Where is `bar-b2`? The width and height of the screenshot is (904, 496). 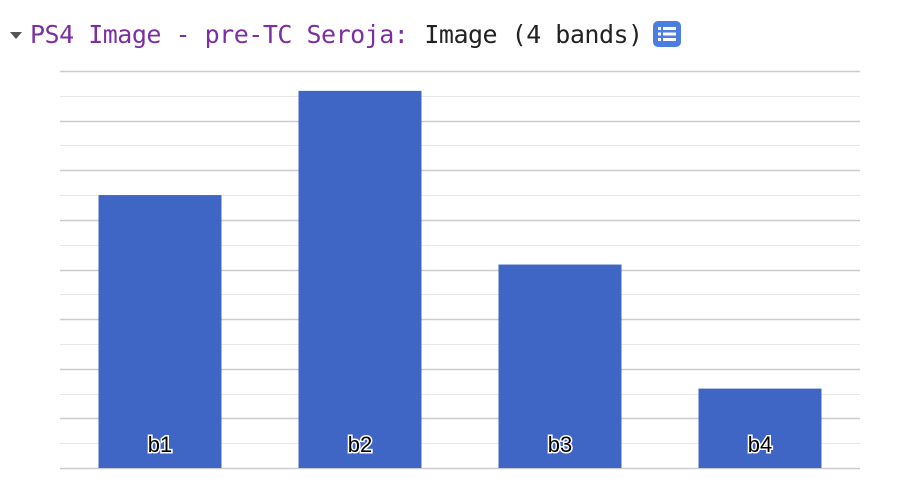
bar-b2 is located at coordinates (360, 279).